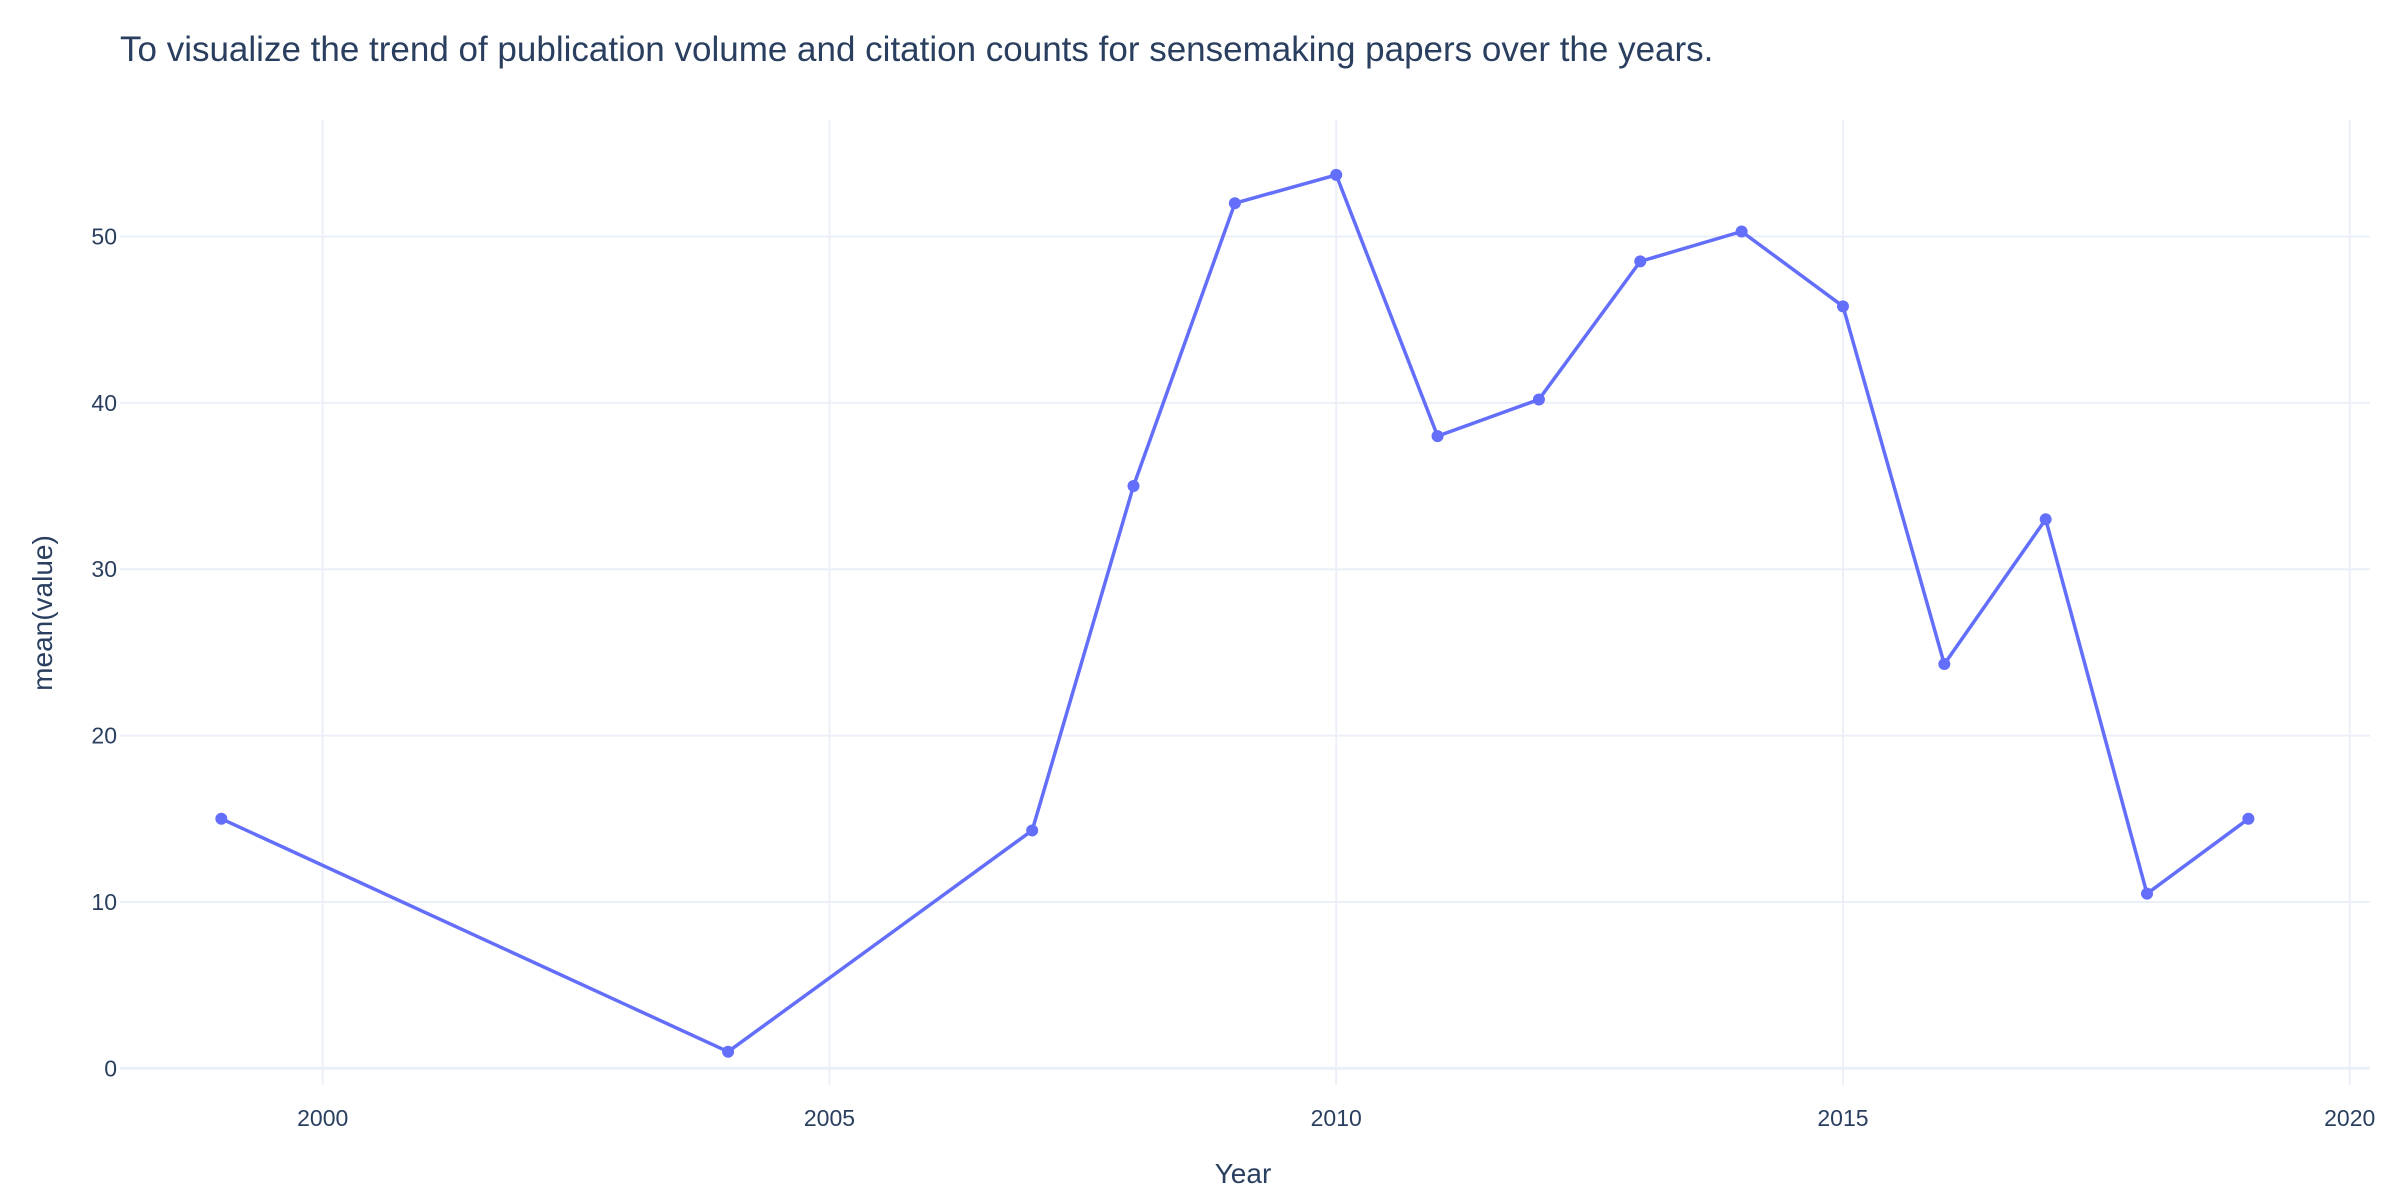  What do you see at coordinates (104, 569) in the screenshot?
I see `y-tick-label: 30` at bounding box center [104, 569].